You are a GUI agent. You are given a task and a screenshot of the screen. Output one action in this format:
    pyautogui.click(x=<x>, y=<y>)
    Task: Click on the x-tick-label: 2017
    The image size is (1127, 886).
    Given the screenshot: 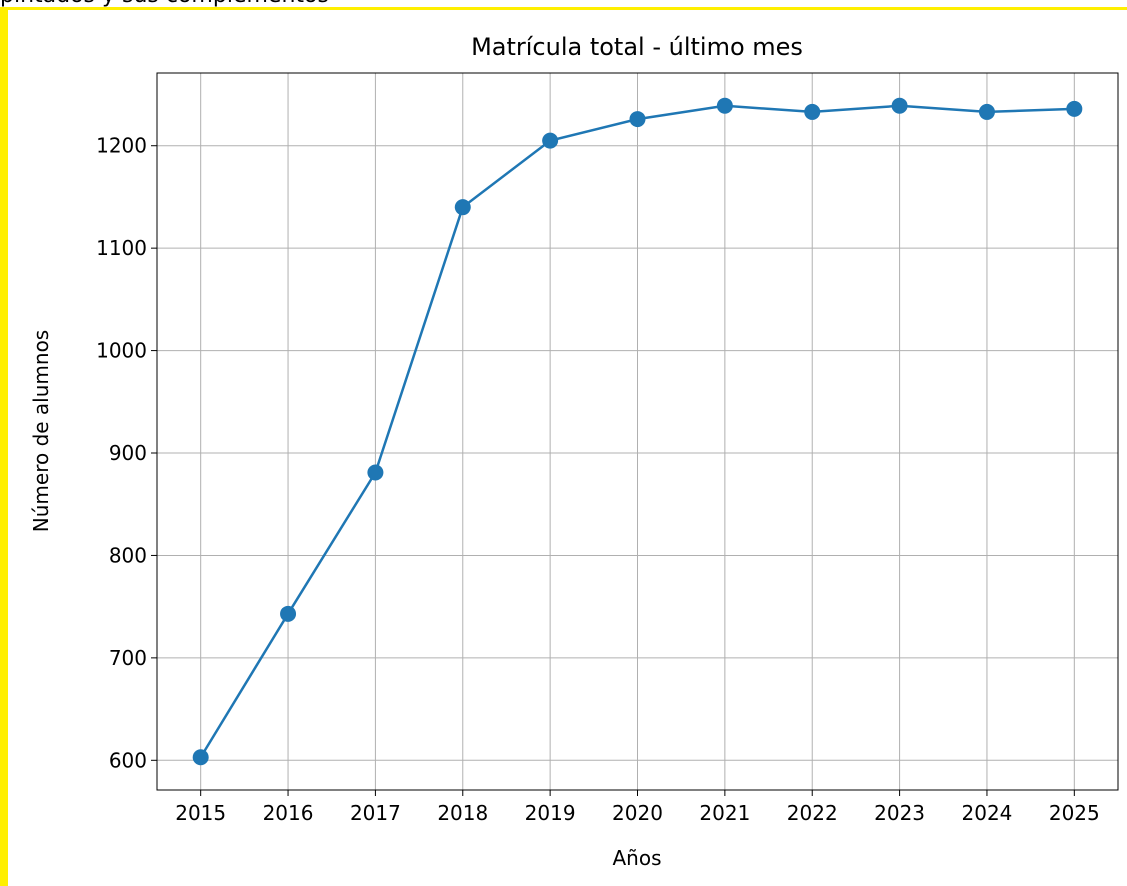 What is the action you would take?
    pyautogui.click(x=375, y=813)
    